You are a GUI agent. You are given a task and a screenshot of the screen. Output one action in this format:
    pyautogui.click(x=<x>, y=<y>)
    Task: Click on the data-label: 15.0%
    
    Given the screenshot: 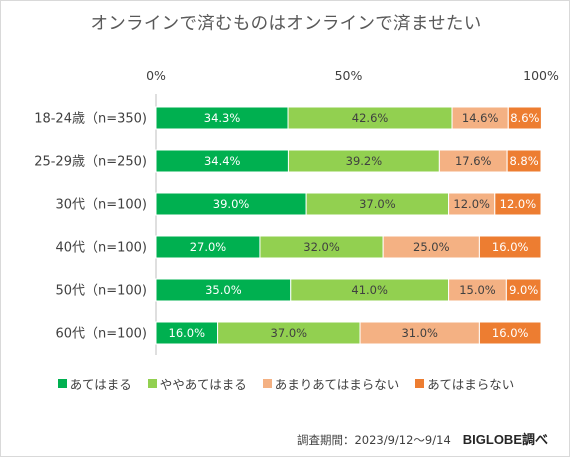 What is the action you would take?
    pyautogui.click(x=477, y=290)
    